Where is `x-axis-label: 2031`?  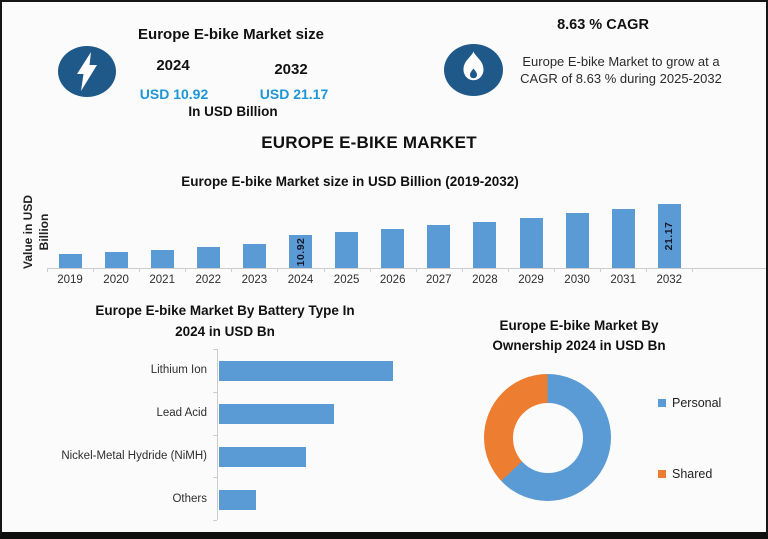
x-axis-label: 2031 is located at coordinates (623, 280).